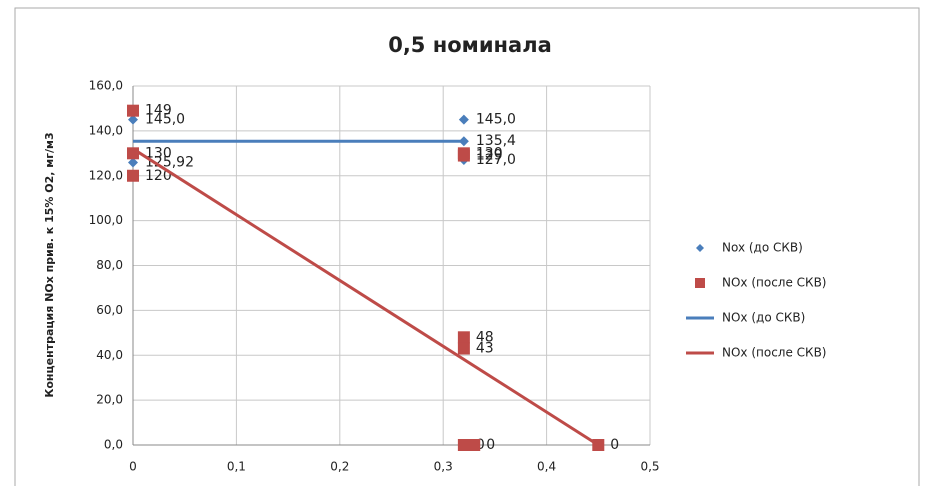 The image size is (930, 490). What do you see at coordinates (236, 467) in the screenshot?
I see `x-tick-label: 0,1` at bounding box center [236, 467].